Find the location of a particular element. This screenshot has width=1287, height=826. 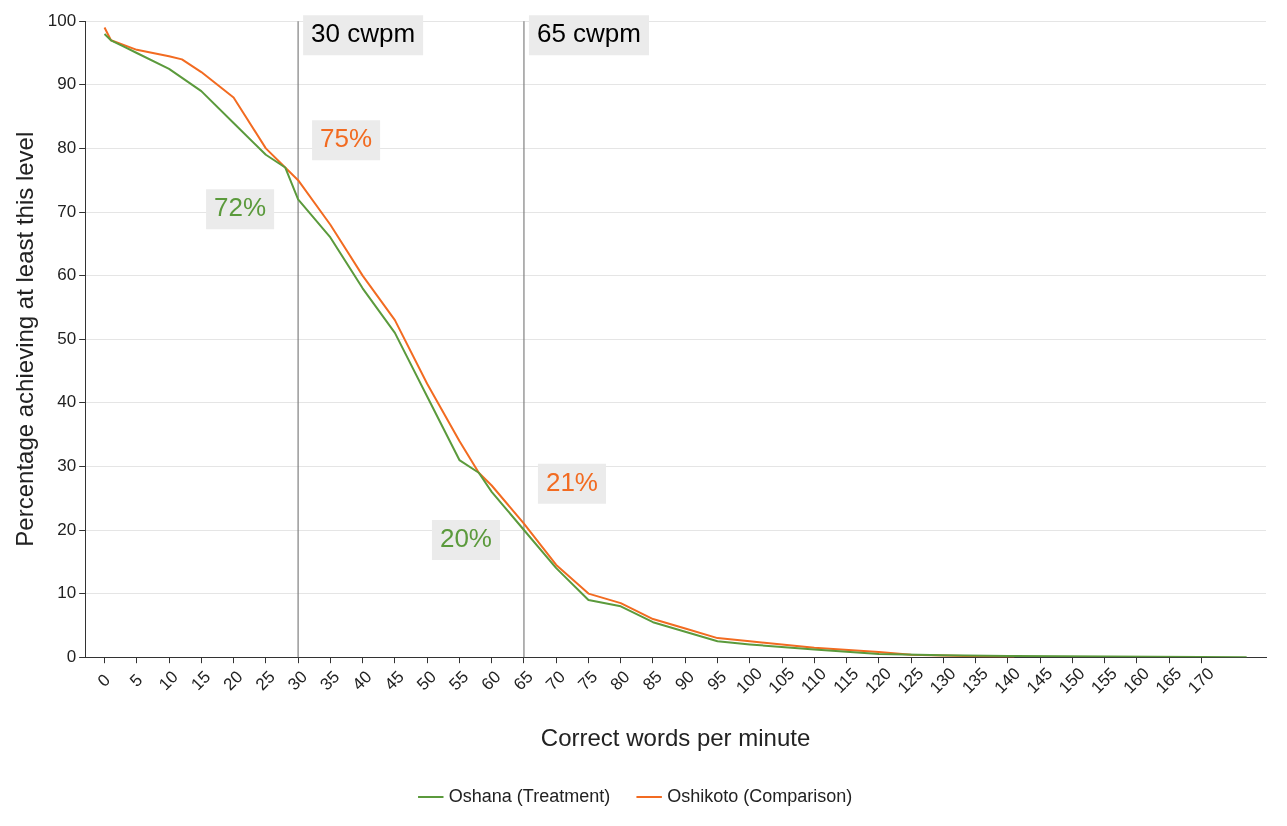

x-tick-label: 125 is located at coordinates (910, 680).